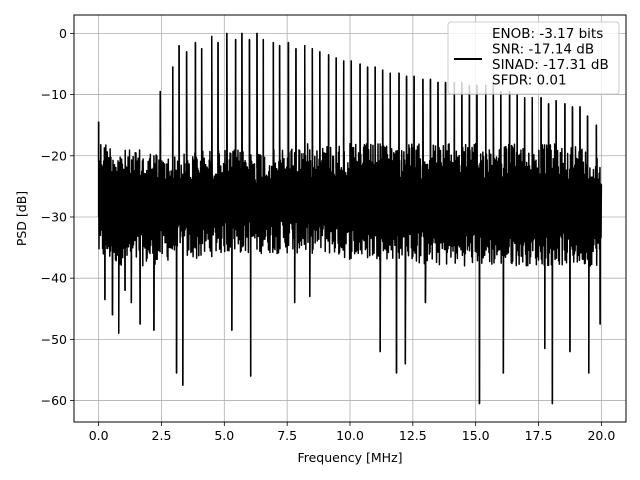  What do you see at coordinates (539, 435) in the screenshot?
I see `x-tick-label: 17.5` at bounding box center [539, 435].